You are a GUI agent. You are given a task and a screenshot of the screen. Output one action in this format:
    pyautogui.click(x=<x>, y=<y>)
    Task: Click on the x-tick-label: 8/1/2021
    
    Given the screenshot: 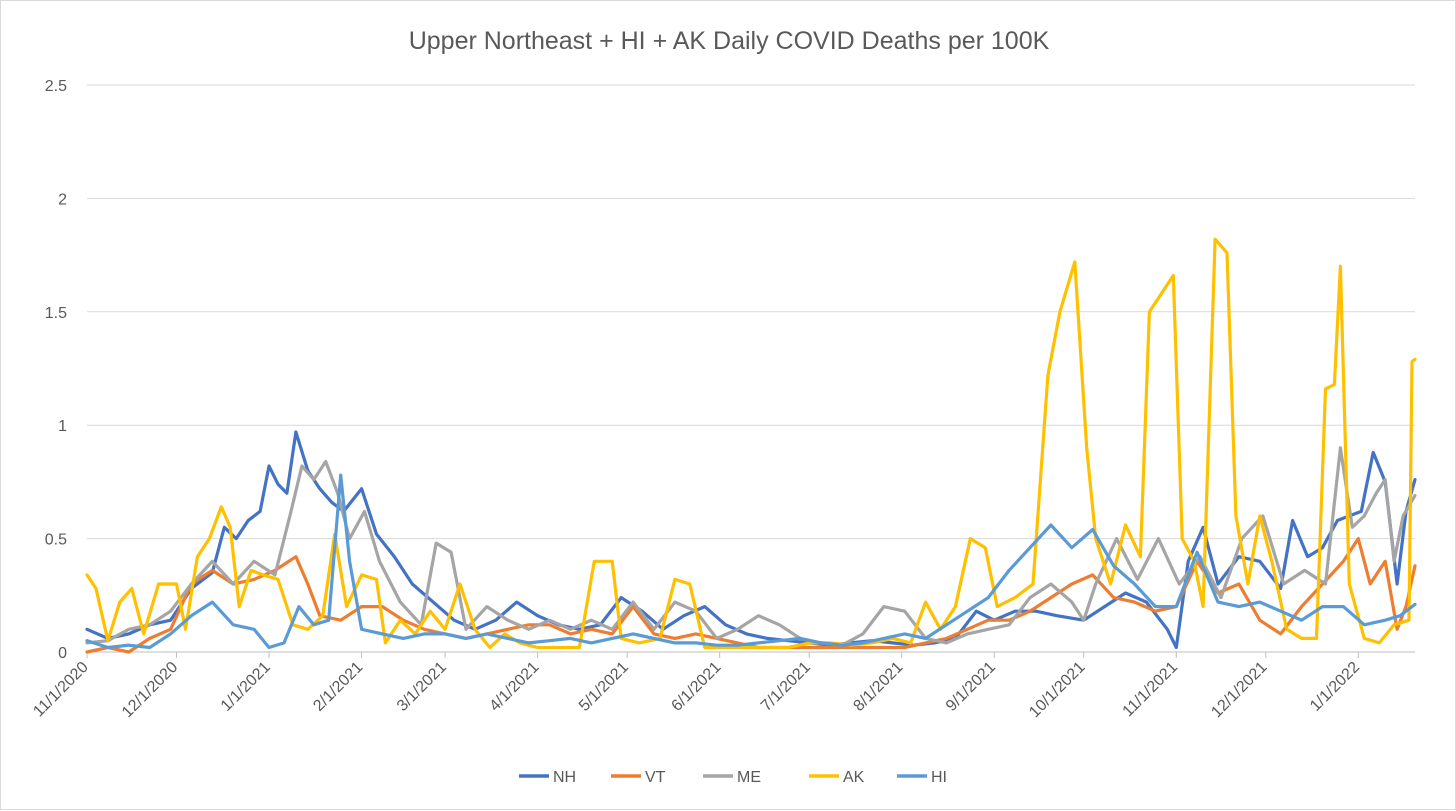 What is the action you would take?
    pyautogui.click(x=878, y=687)
    